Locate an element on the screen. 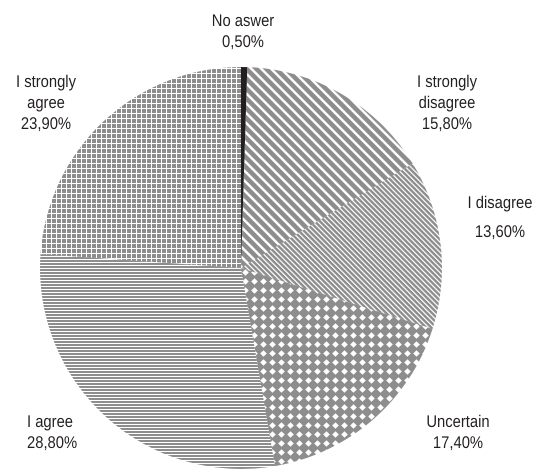 This screenshot has width=539, height=473. slice-label: I agree is located at coordinates (50, 422).